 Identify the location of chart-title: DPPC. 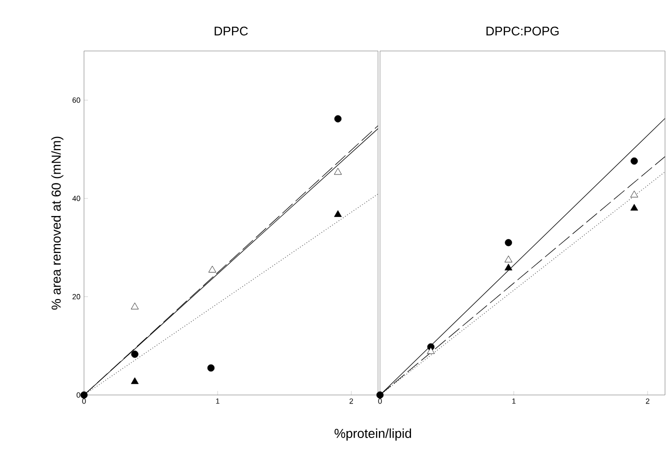
(231, 31).